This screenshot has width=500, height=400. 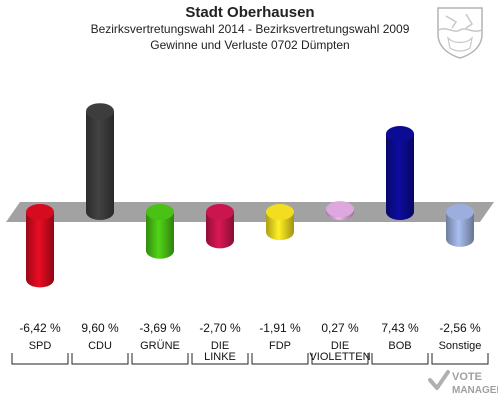 I want to click on bar-spd, so click(x=40, y=246).